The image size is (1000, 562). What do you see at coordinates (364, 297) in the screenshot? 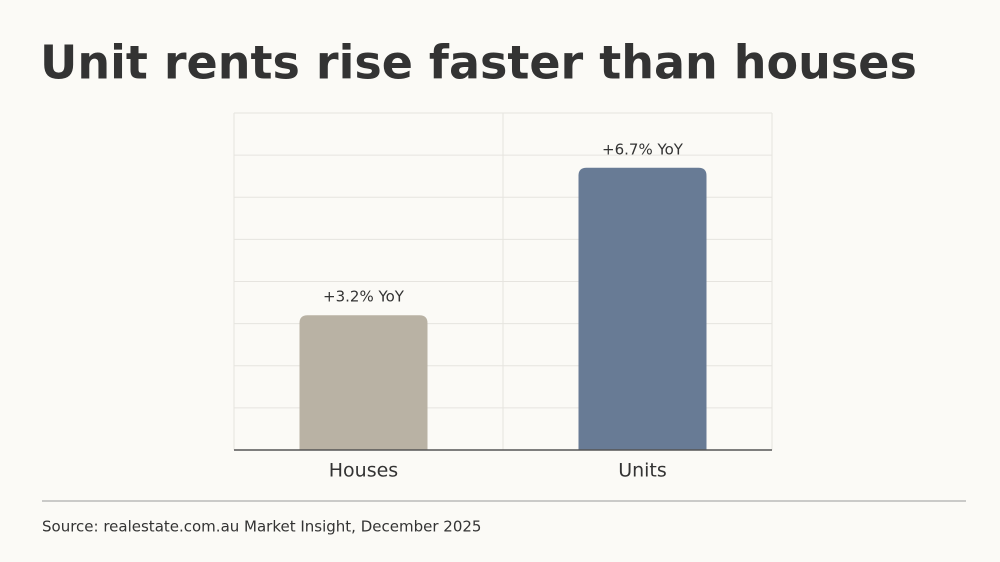
I see `value-label: +3.2% YoY` at bounding box center [364, 297].